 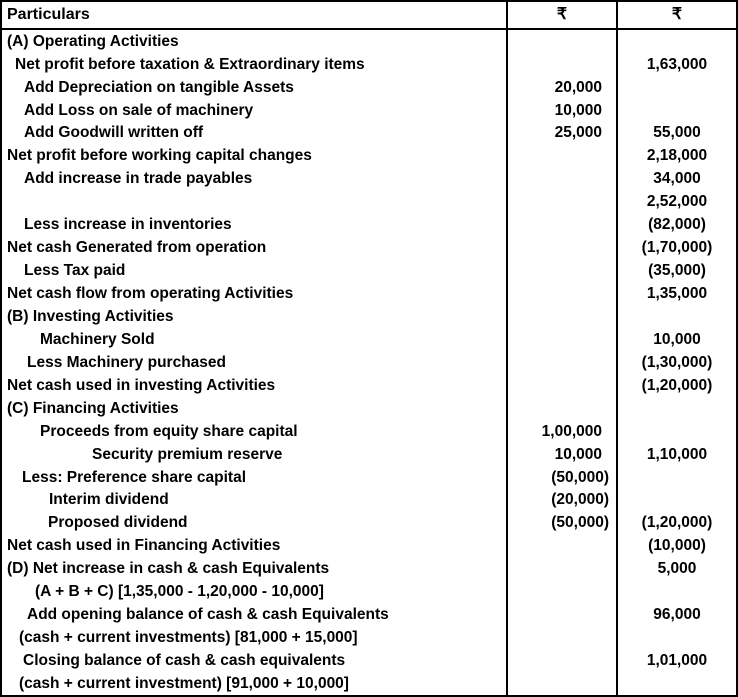 What do you see at coordinates (255, 271) in the screenshot?
I see `particulars-cell: Less Tax paid` at bounding box center [255, 271].